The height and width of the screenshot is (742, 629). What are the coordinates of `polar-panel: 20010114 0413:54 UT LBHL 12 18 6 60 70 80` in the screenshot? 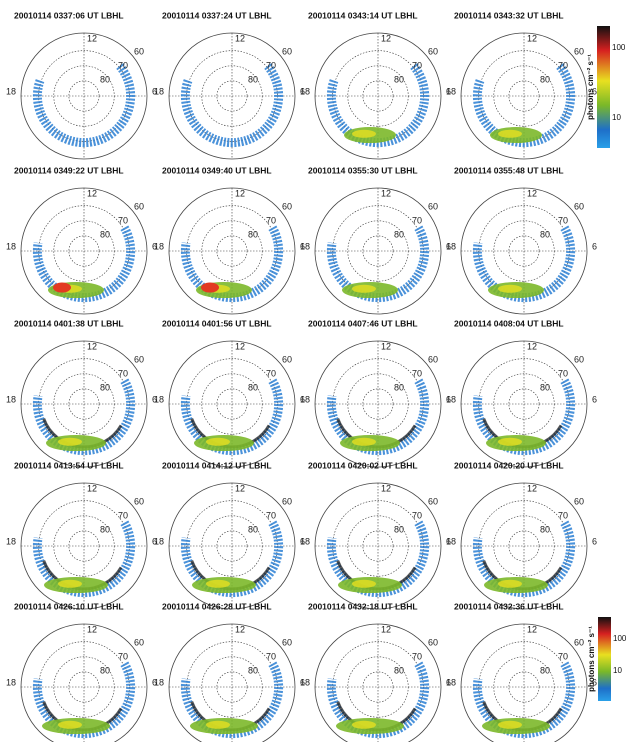 It's located at (81, 535).